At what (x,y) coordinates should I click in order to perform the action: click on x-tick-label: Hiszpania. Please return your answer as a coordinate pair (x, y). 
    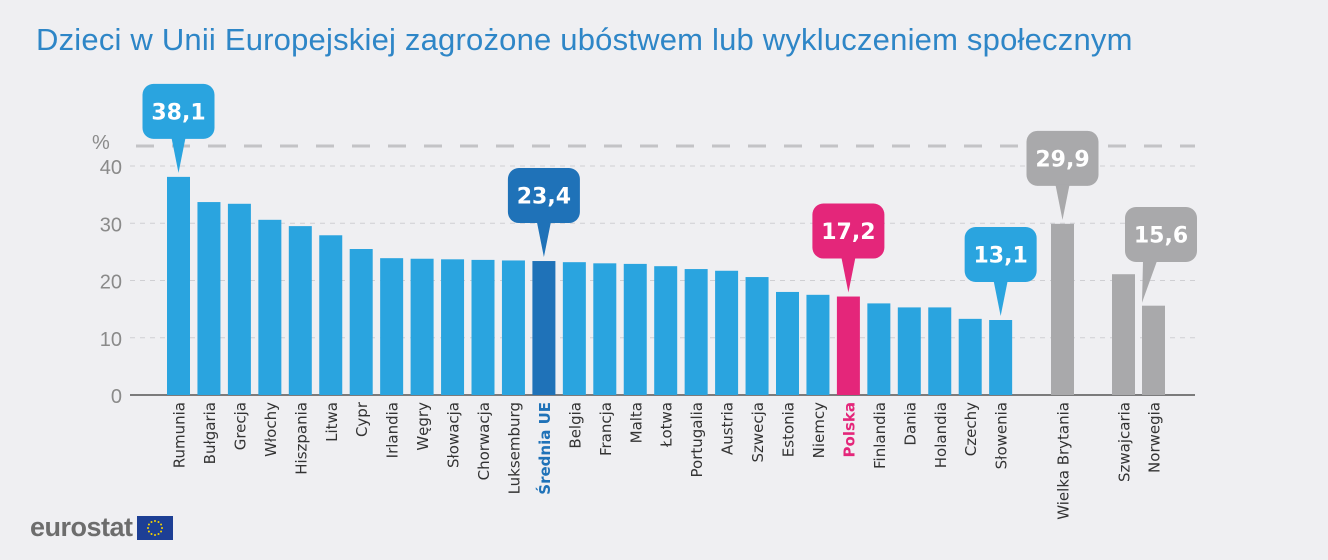
    Looking at the image, I should click on (301, 438).